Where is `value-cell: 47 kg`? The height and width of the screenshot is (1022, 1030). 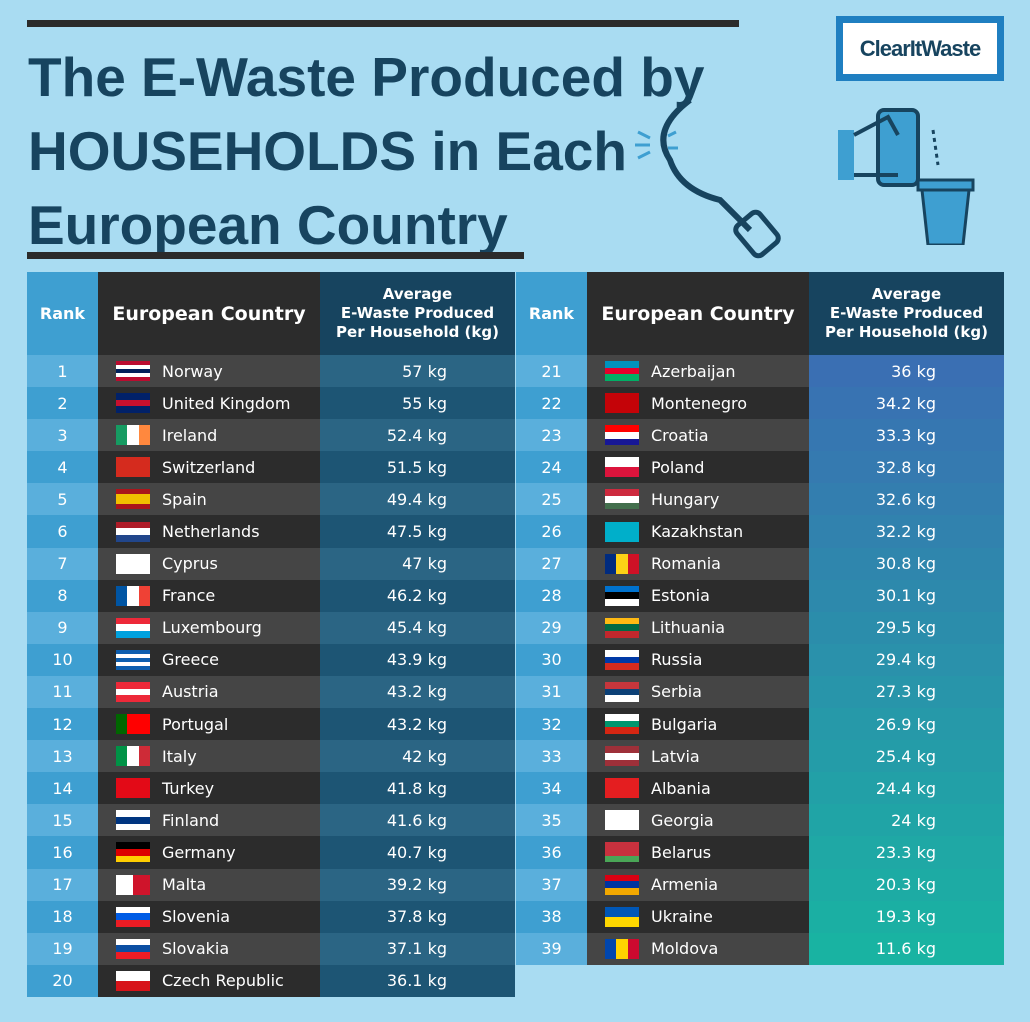
value-cell: 47 kg is located at coordinates (417, 563).